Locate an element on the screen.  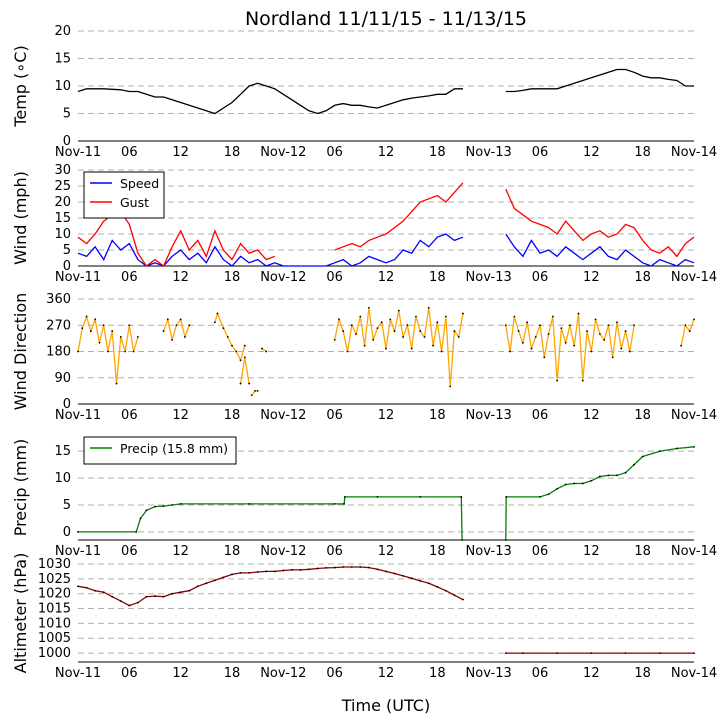
y-tick-label: 1010 is located at coordinates (54, 623).